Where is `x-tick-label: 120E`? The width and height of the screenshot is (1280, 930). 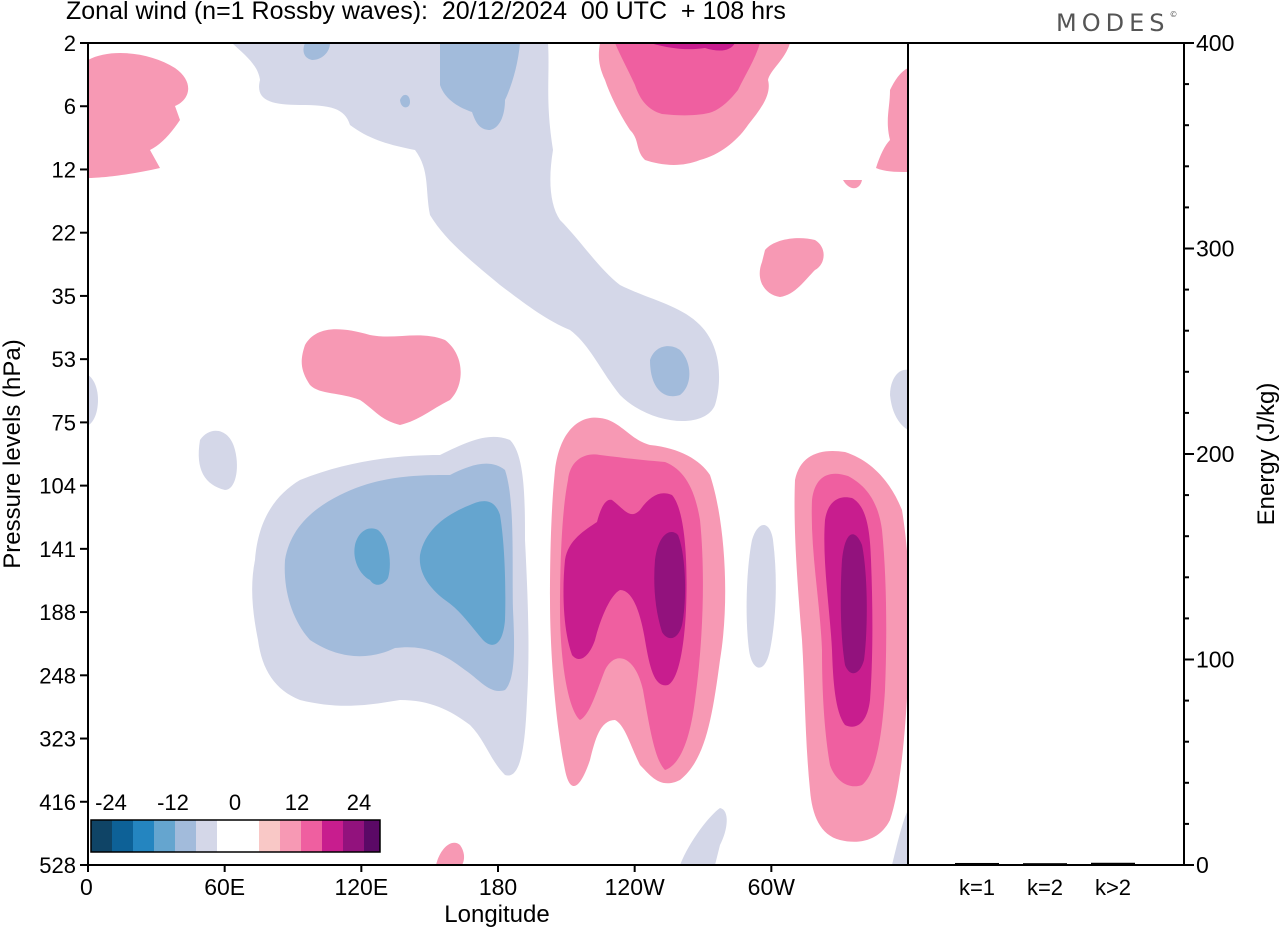 x-tick-label: 120E is located at coordinates (361, 887).